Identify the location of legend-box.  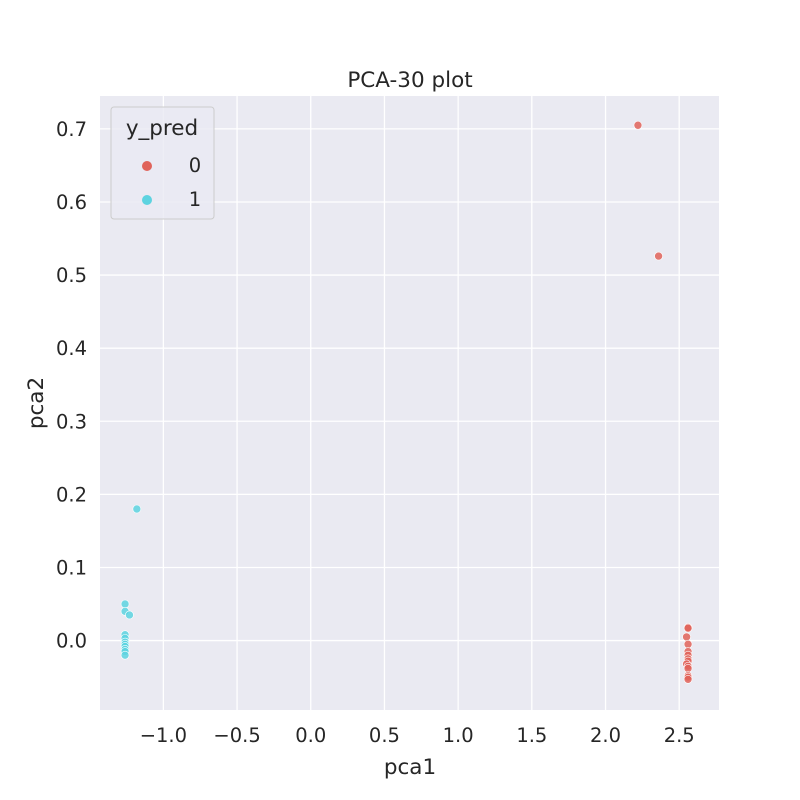
(162, 163).